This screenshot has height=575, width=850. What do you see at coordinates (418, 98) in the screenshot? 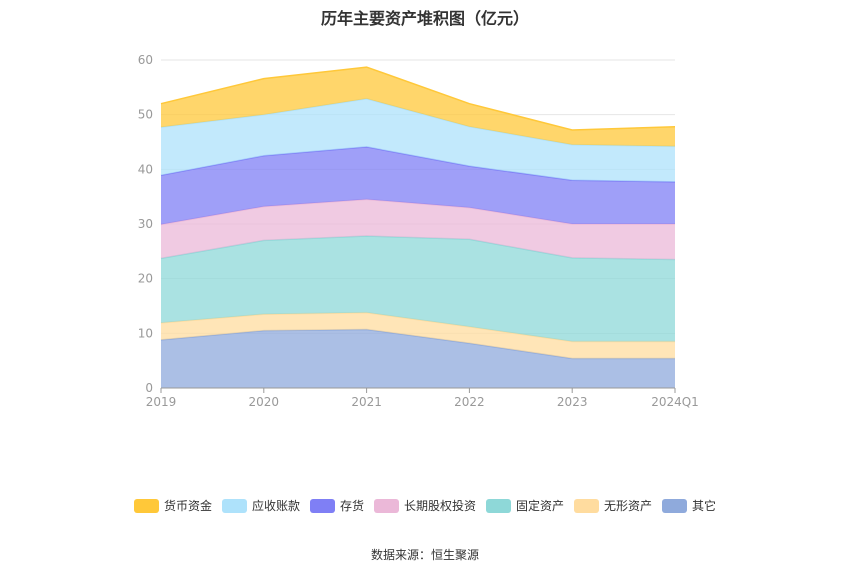
I see `area-edge-货币资金` at bounding box center [418, 98].